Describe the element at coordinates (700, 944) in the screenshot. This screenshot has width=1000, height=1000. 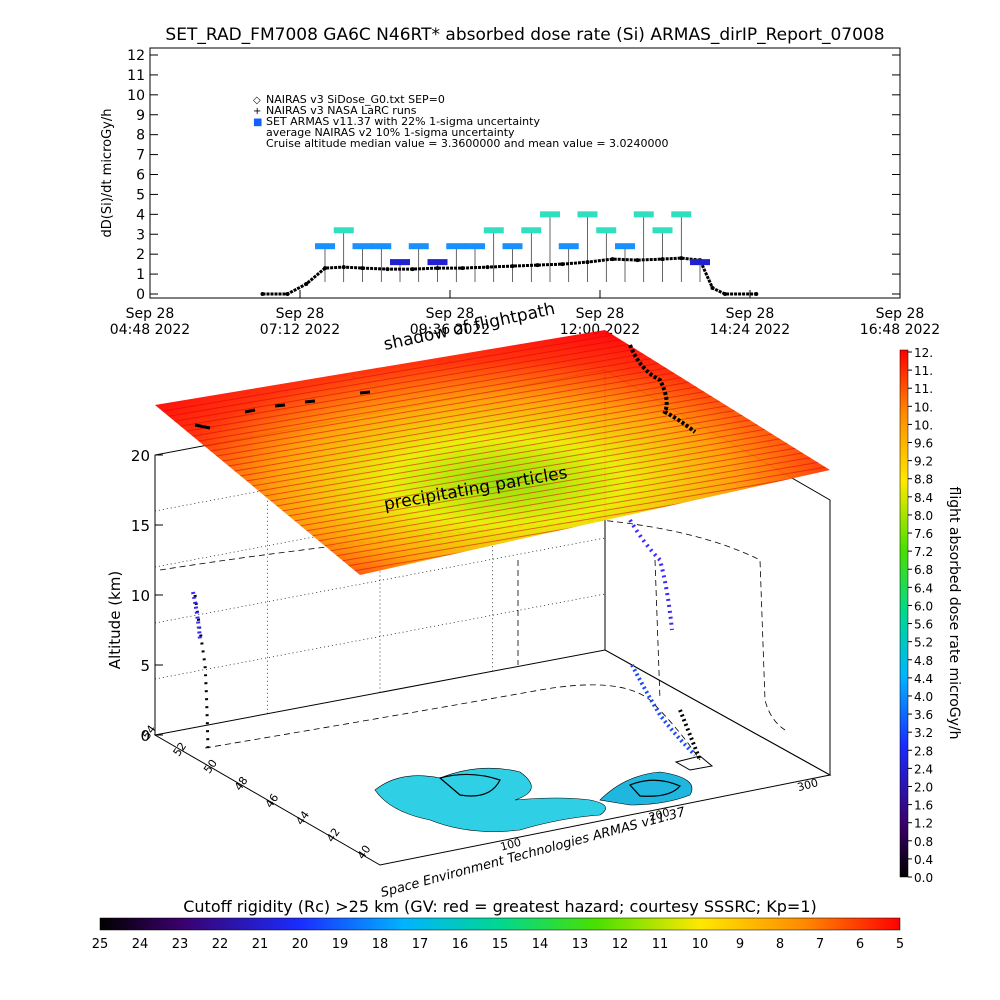
I see `rigidity-tick-label: 10` at that location.